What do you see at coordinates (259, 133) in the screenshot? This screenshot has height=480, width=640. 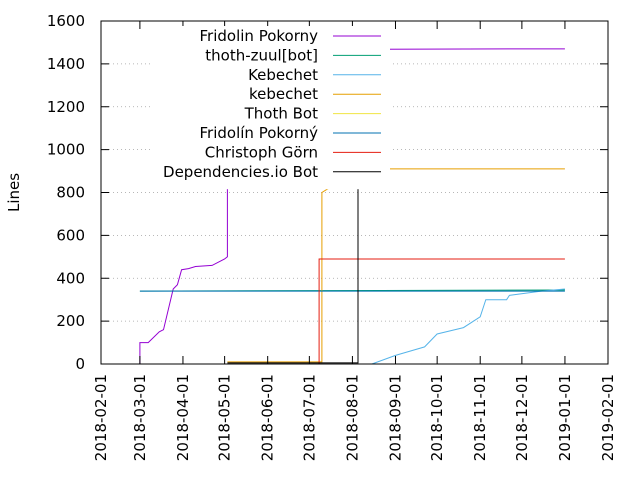 I see `legend-label: Fridolín Pokorný` at bounding box center [259, 133].